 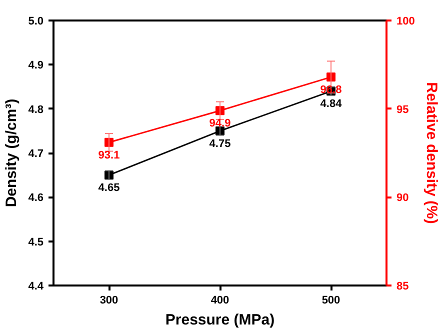 I want to click on y-tick-label: 4.5, so click(x=36, y=242).